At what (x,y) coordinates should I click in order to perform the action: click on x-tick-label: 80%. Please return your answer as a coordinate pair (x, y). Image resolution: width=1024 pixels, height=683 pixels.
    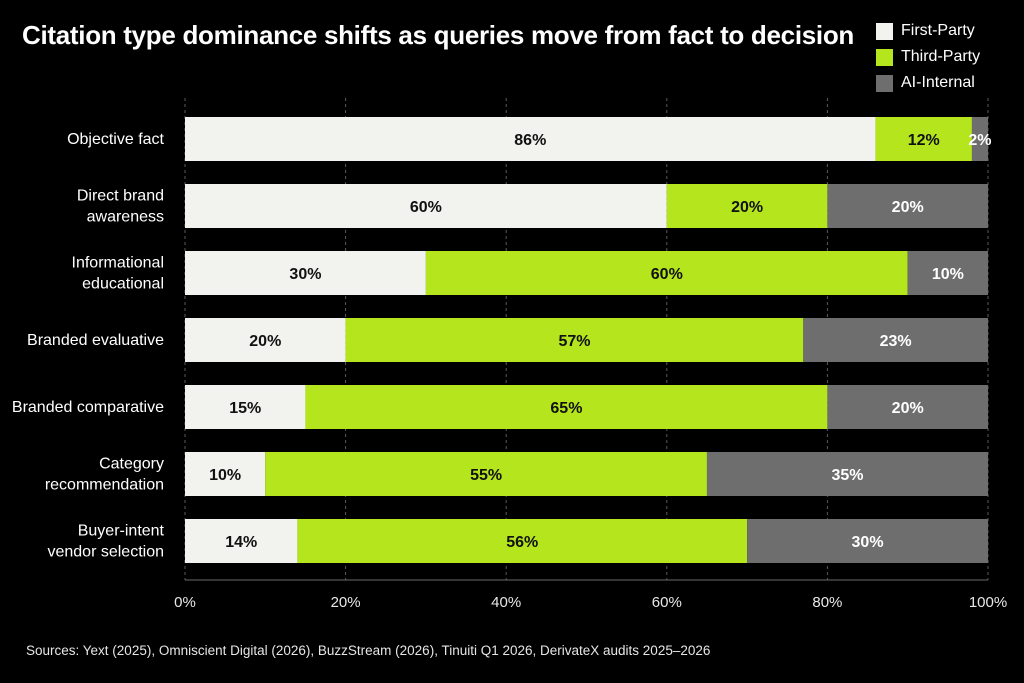
    Looking at the image, I should click on (827, 602).